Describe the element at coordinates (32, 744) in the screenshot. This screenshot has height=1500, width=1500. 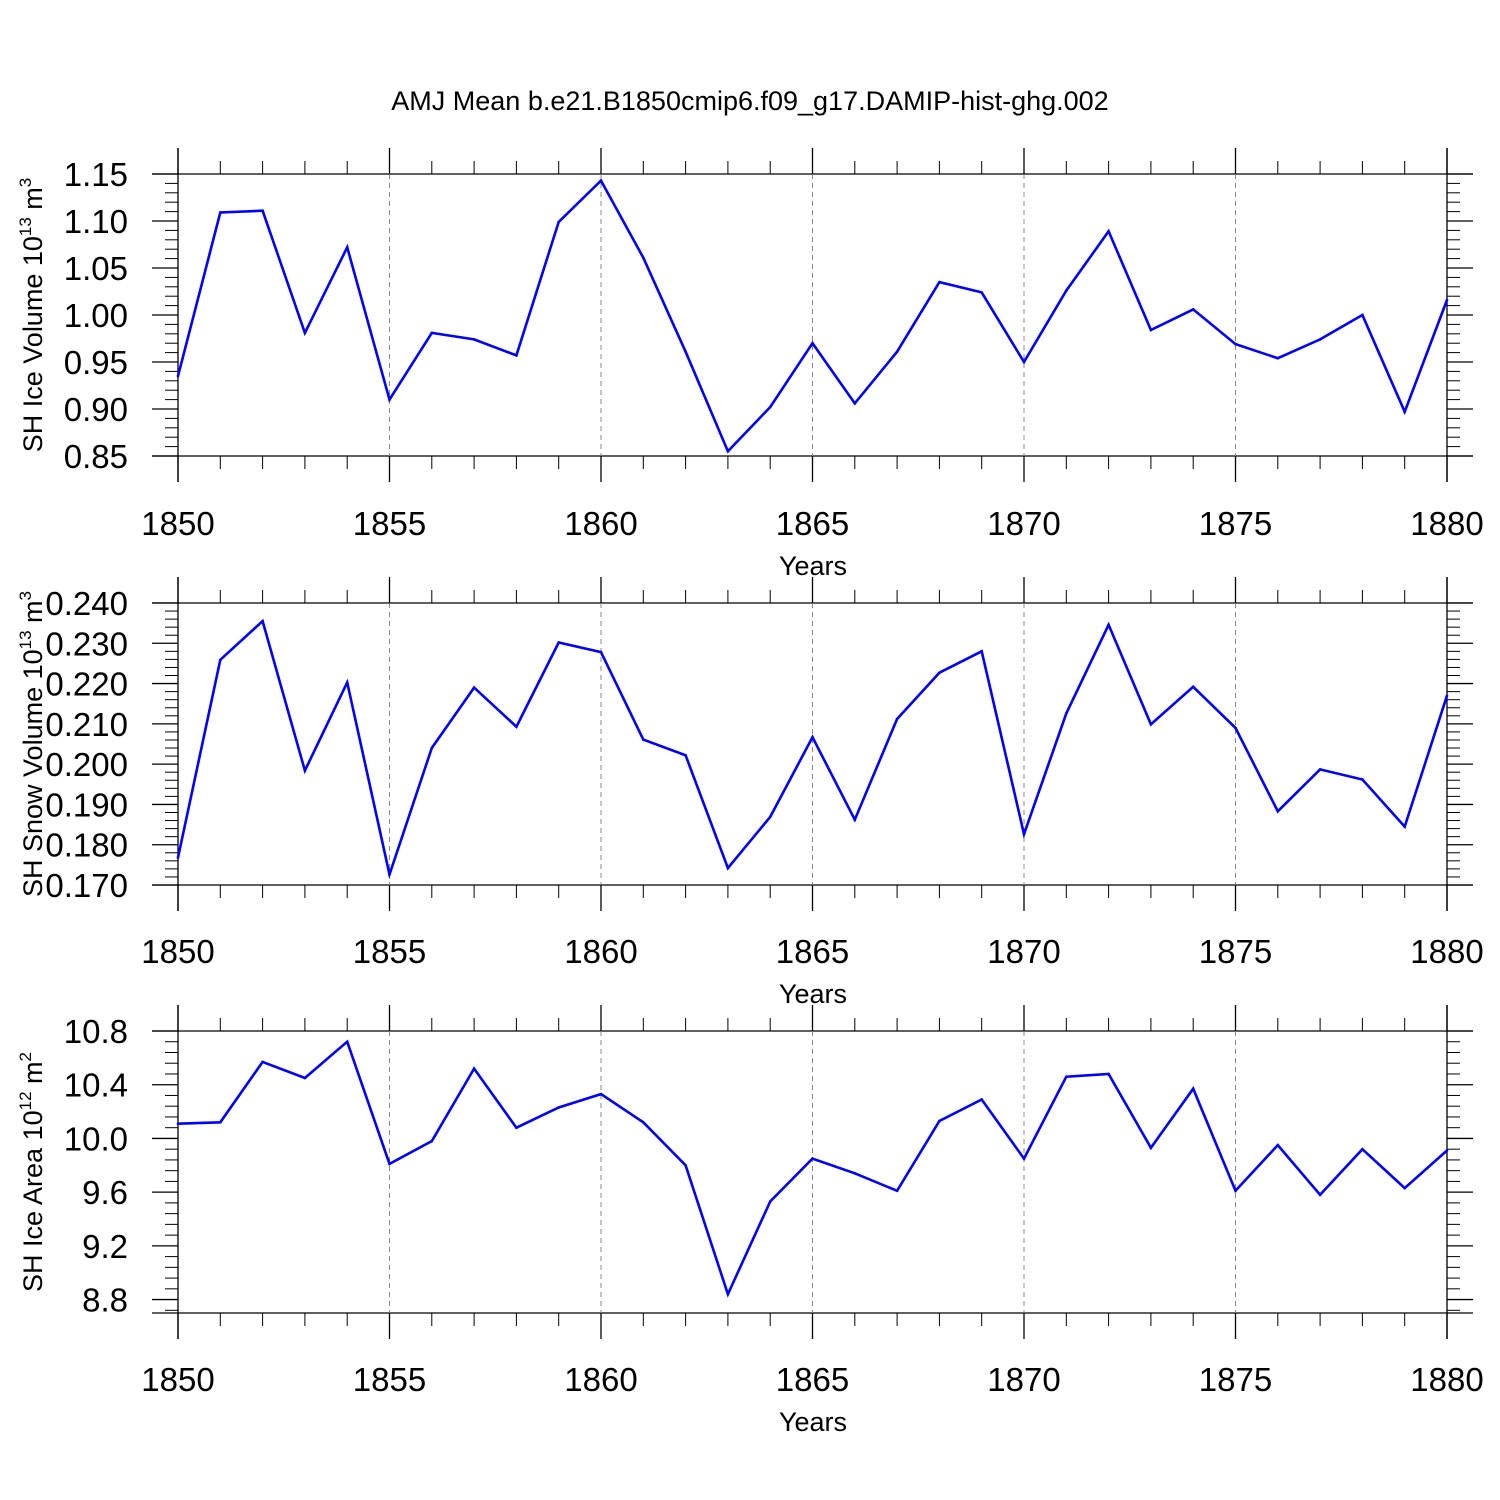
I see `y-axis-title: SH Snow Volume 1013 m3` at that location.